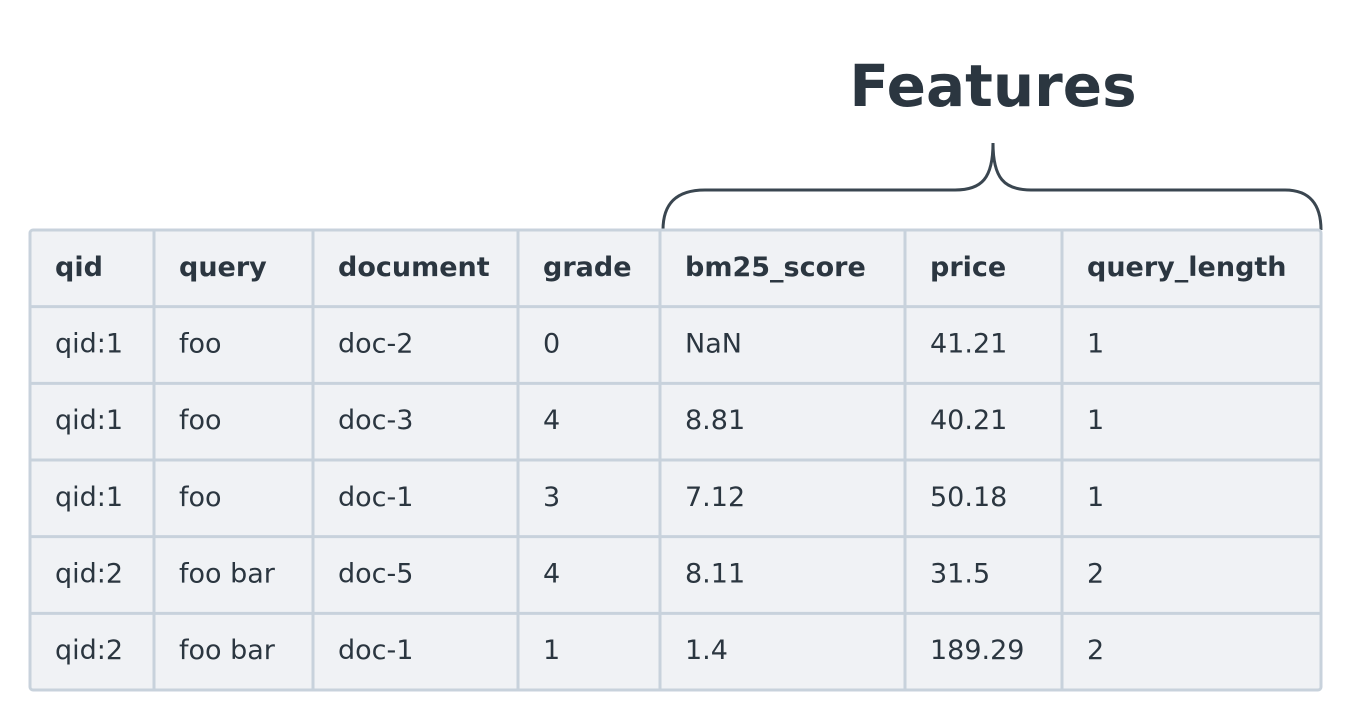  What do you see at coordinates (992, 86) in the screenshot?
I see `title: Features` at bounding box center [992, 86].